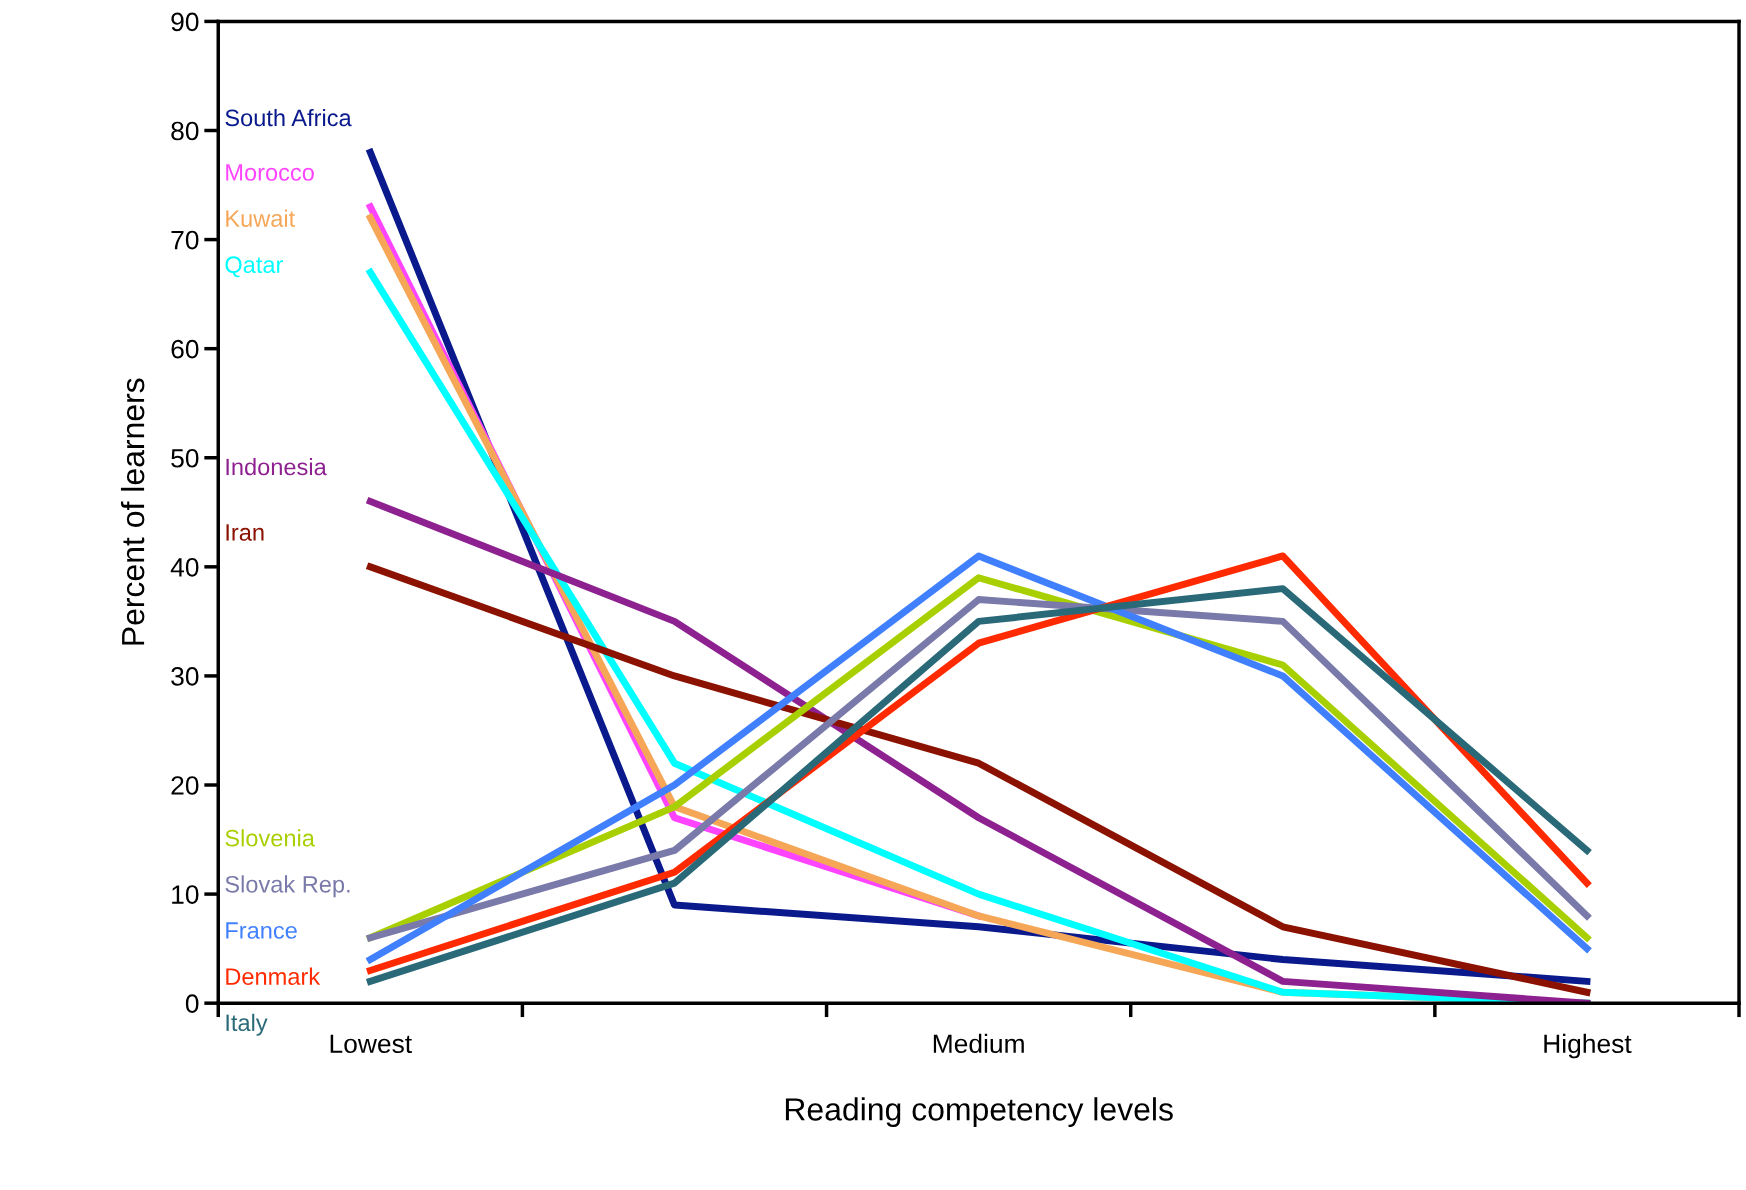  What do you see at coordinates (192, 1003) in the screenshot?
I see `y-tick-label: 0` at bounding box center [192, 1003].